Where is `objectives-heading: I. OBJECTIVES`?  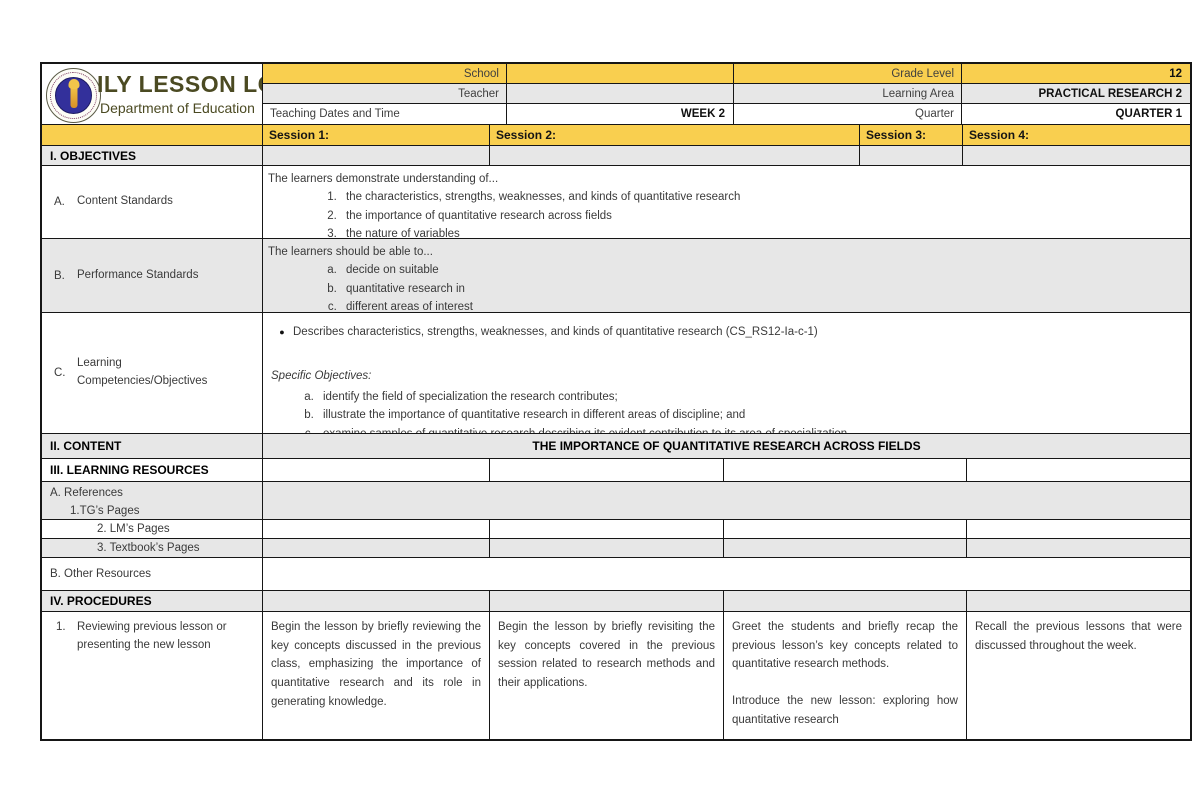
objectives-heading: I. OBJECTIVES is located at coordinates (152, 156).